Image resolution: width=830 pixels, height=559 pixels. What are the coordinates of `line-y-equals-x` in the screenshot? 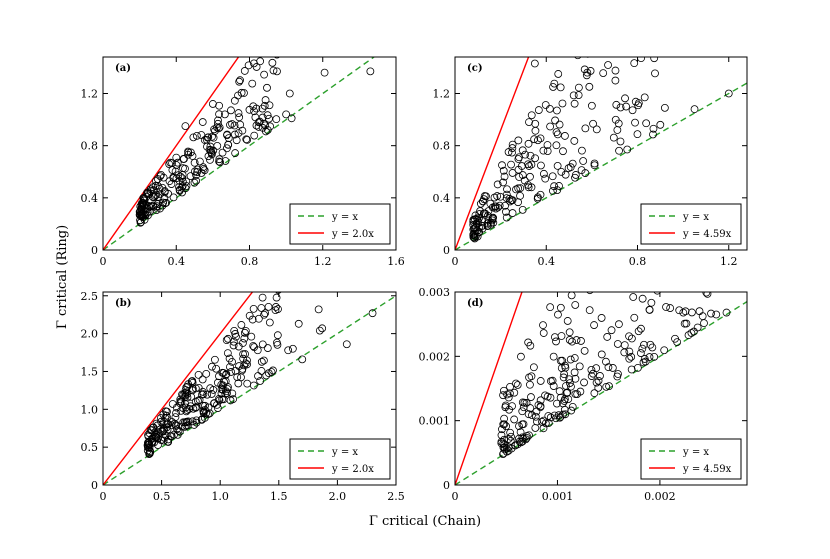 It's located at (249, 390).